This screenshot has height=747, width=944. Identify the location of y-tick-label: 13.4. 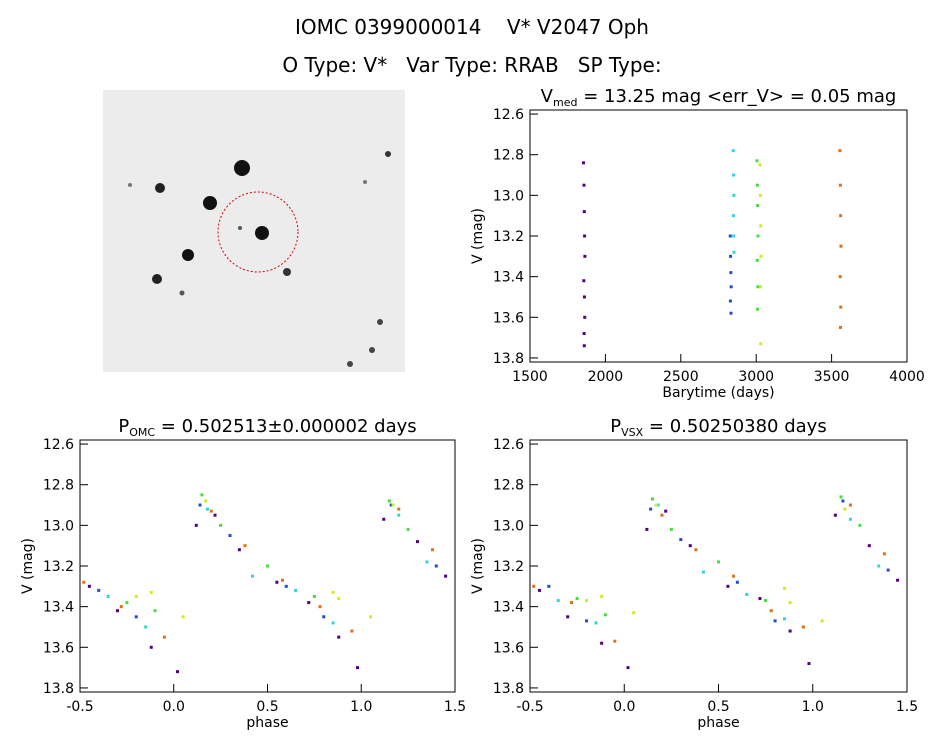
(58, 608).